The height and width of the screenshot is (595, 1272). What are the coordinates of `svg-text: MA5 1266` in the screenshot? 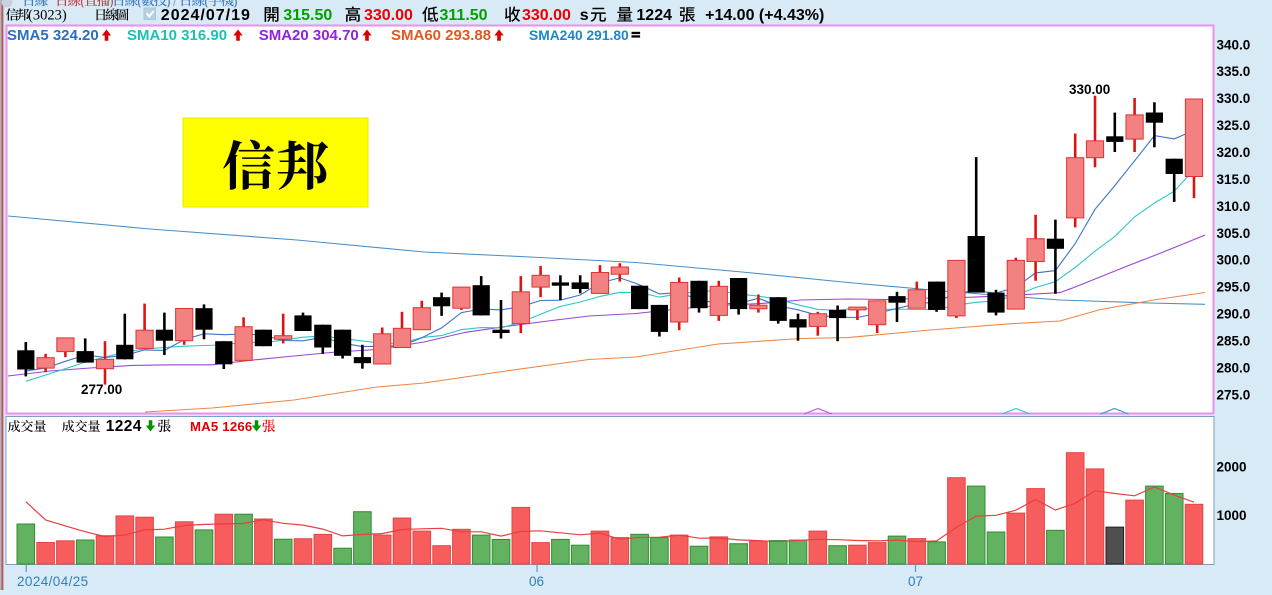 It's located at (221, 426).